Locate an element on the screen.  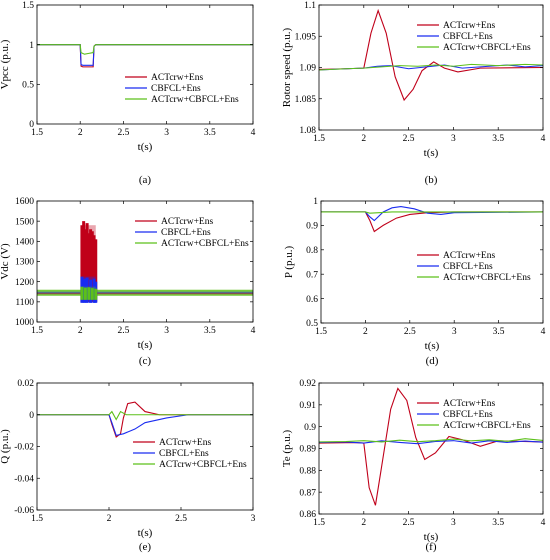
y-tick-label: 1300 is located at coordinates (24, 263).